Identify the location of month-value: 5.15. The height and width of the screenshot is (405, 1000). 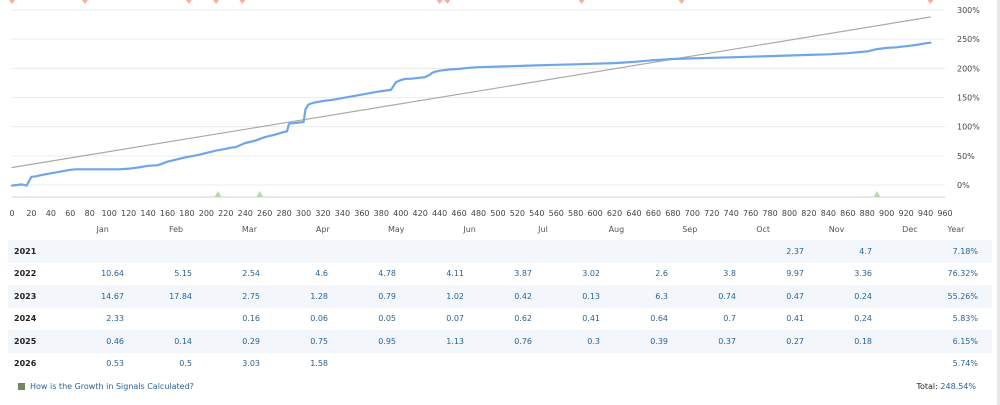
(183, 274).